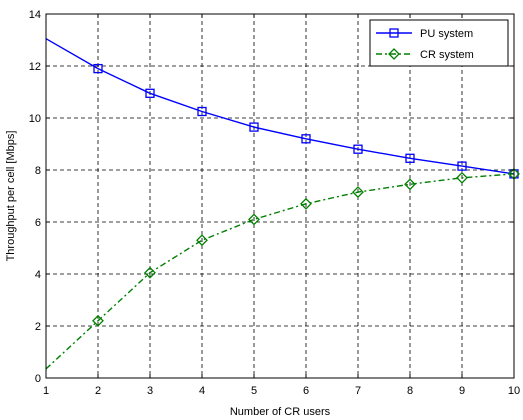  I want to click on y-axis-label: Throughput per cell [Mbps], so click(11, 196).